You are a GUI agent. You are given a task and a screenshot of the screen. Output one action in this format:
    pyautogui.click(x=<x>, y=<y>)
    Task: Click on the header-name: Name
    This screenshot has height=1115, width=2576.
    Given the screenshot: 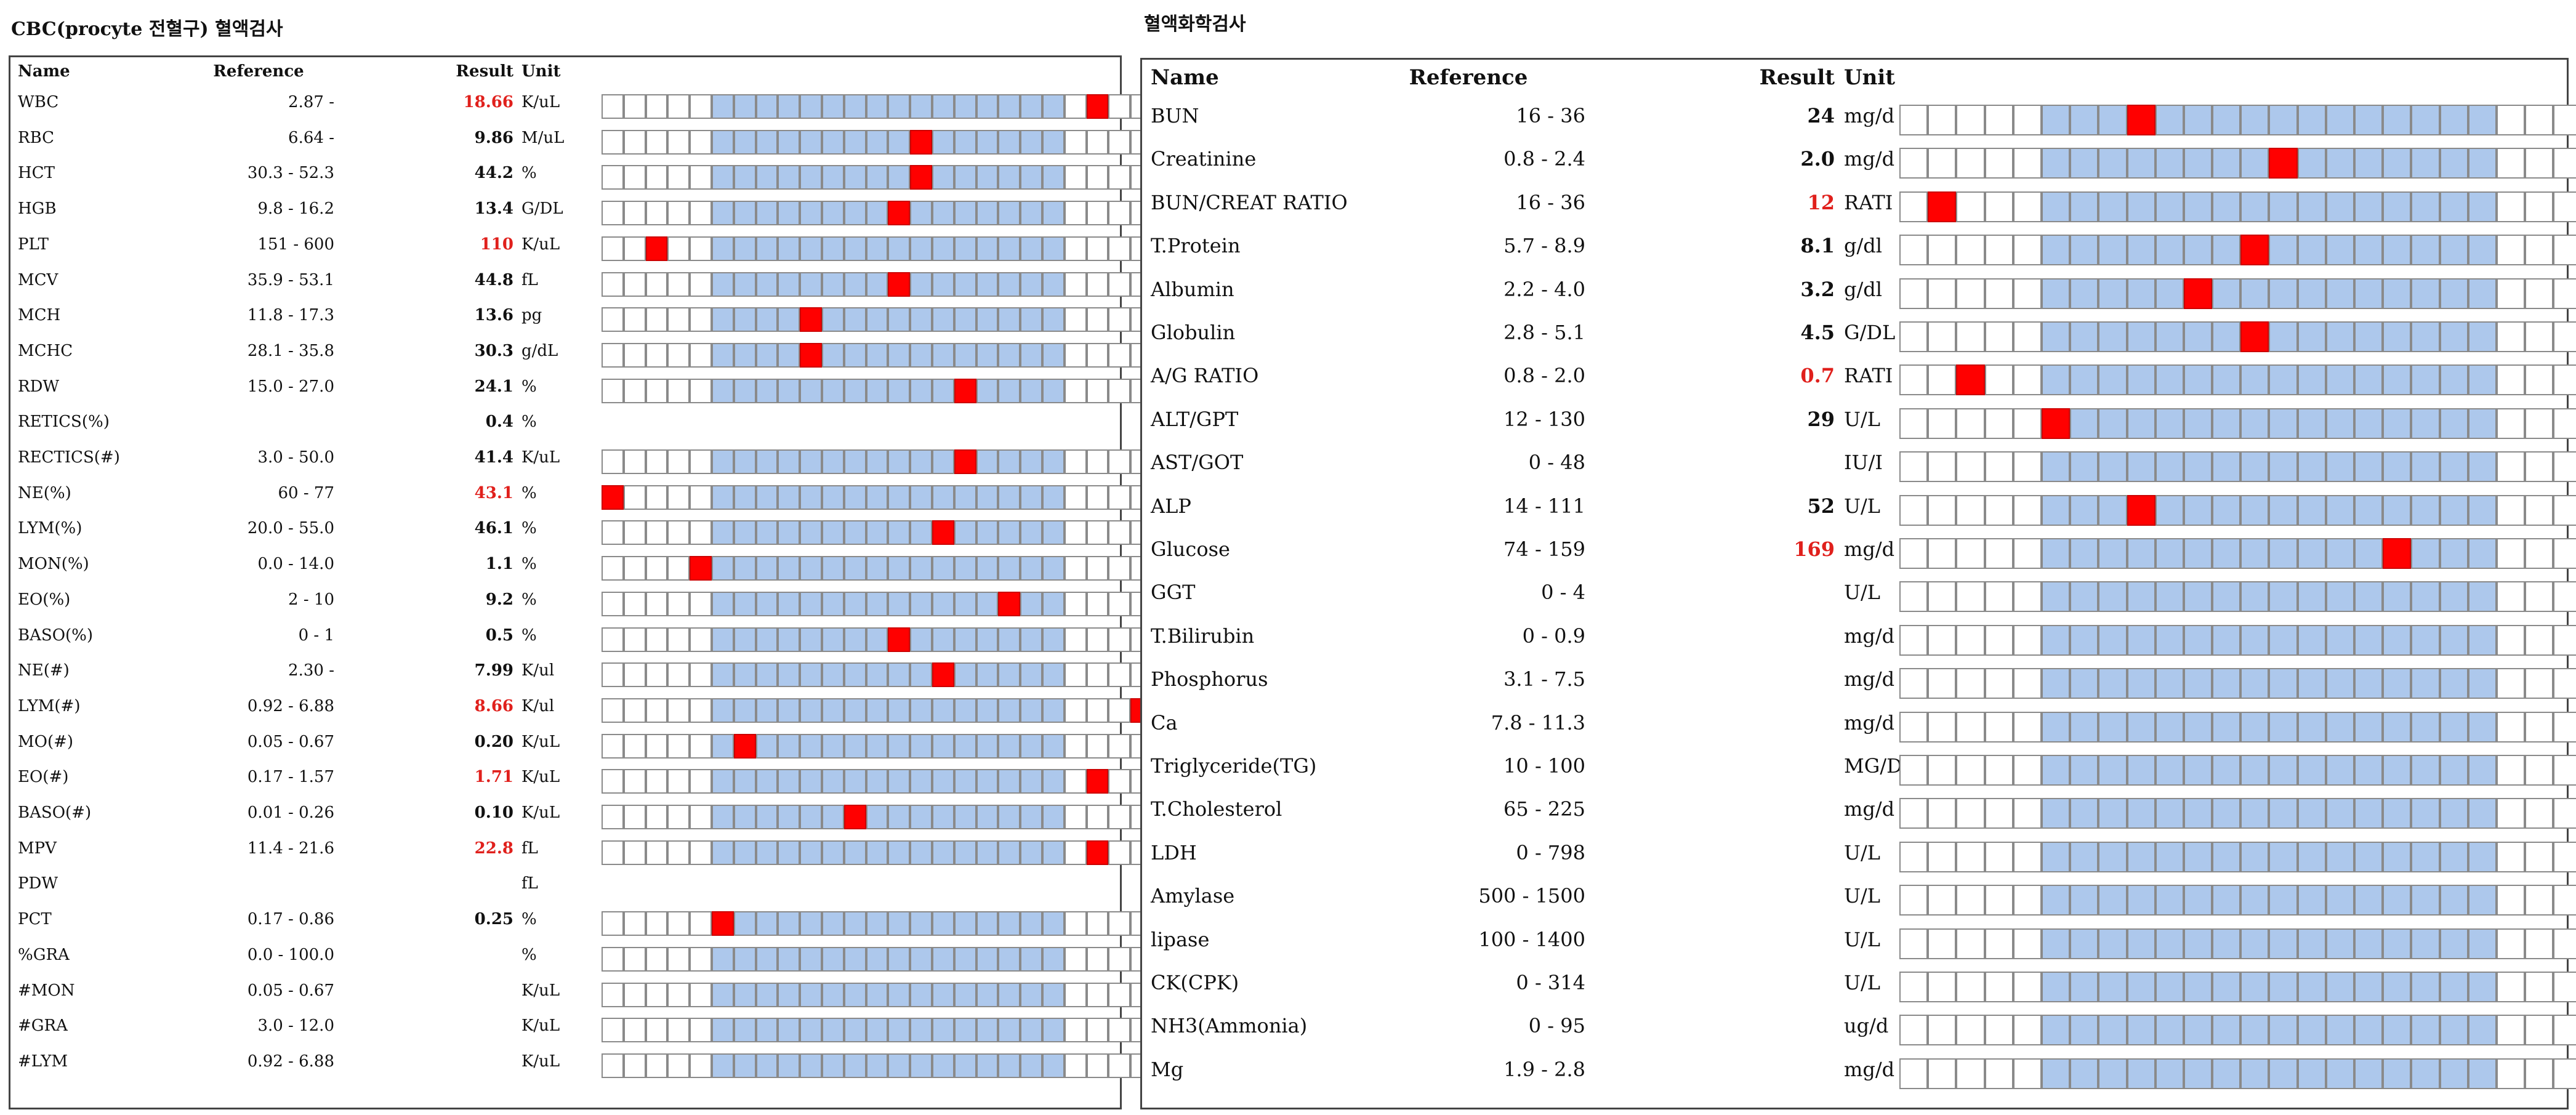 What is the action you would take?
    pyautogui.click(x=1185, y=77)
    